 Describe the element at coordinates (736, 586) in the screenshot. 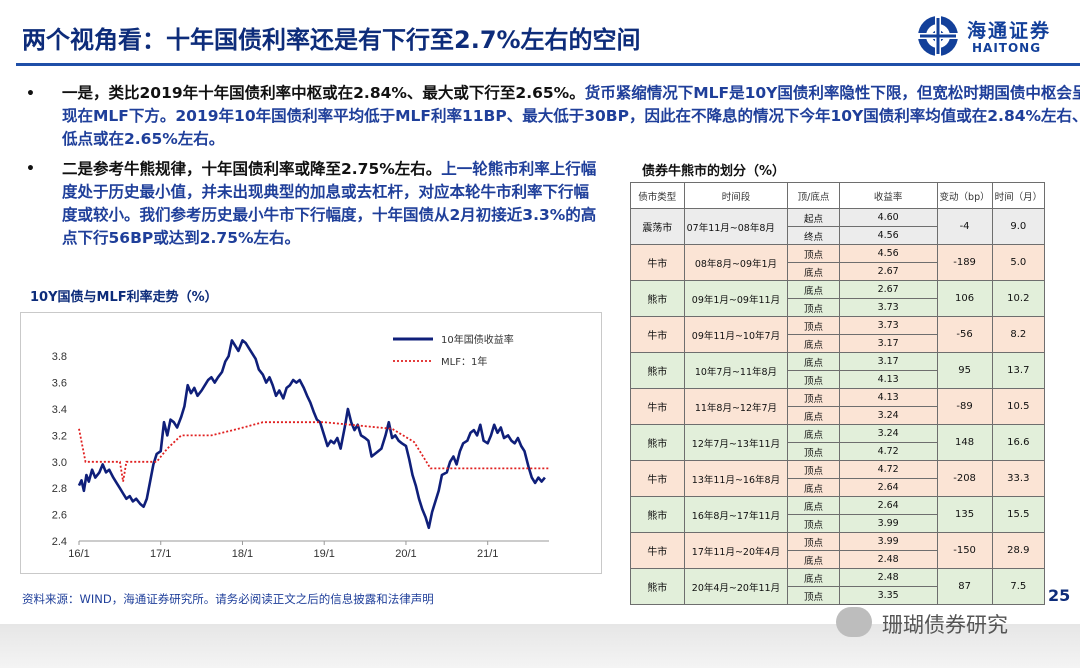

I see `table-cell-period: 20年4月~20年11月` at that location.